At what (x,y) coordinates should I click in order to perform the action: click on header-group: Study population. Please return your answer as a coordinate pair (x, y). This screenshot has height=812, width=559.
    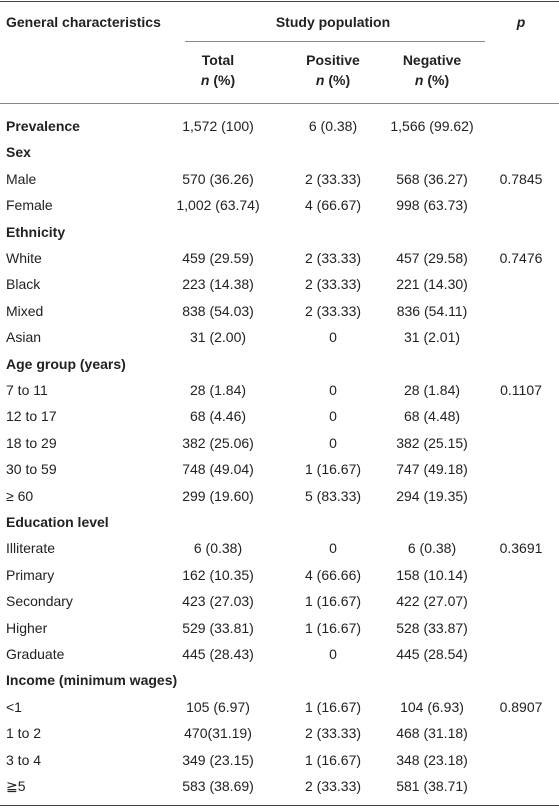
    Looking at the image, I should click on (333, 22).